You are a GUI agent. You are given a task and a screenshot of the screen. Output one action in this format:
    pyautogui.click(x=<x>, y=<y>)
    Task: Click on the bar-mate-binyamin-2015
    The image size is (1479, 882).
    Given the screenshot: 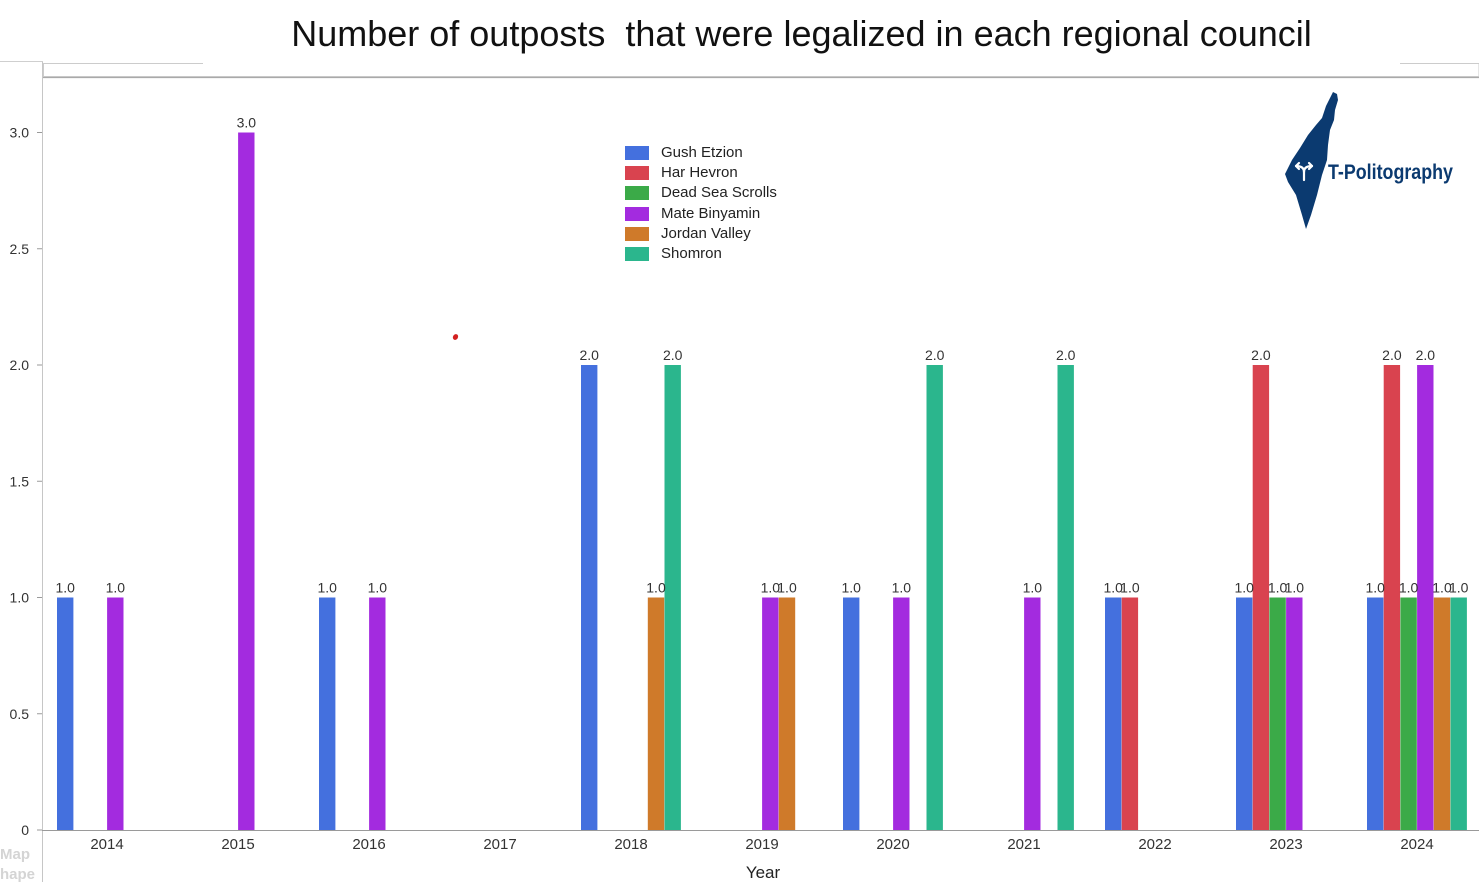 What is the action you would take?
    pyautogui.click(x=246, y=481)
    